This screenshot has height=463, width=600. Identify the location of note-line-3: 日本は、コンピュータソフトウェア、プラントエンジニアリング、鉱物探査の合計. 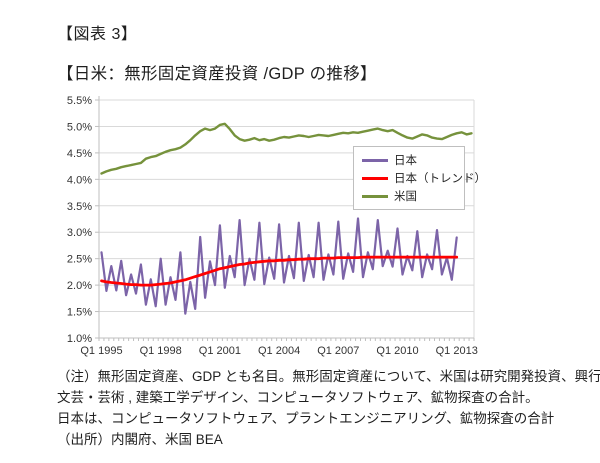
(306, 418).